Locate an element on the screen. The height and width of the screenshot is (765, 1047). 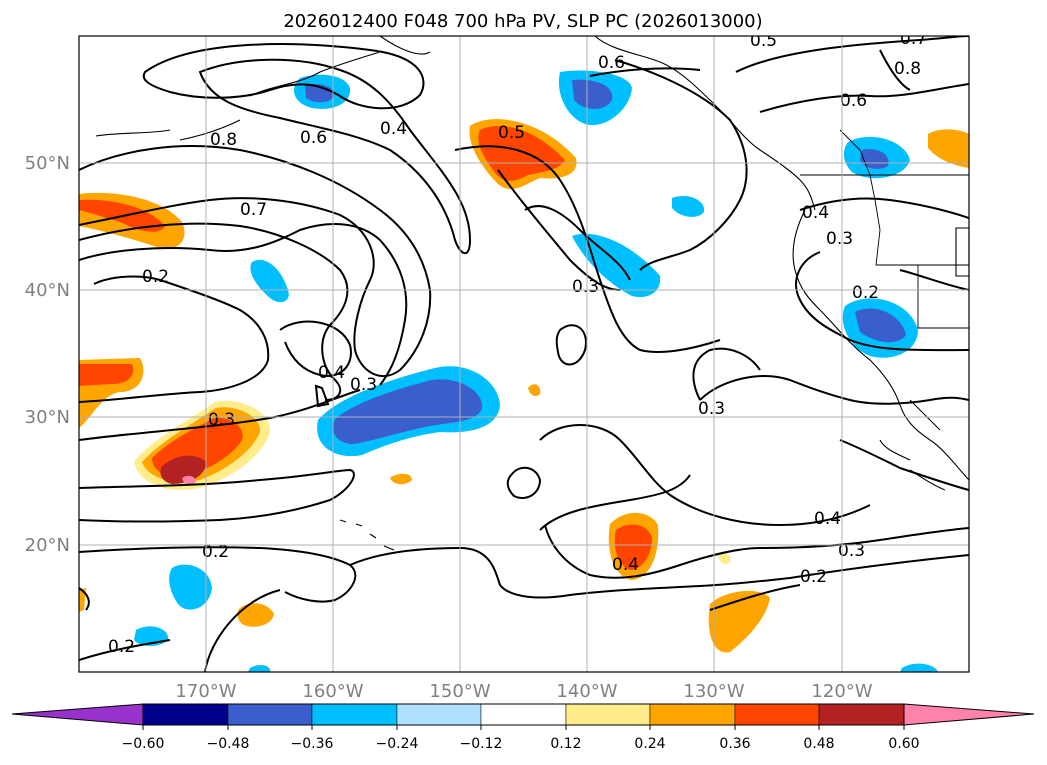
lon-label: 160°W is located at coordinates (332, 691).